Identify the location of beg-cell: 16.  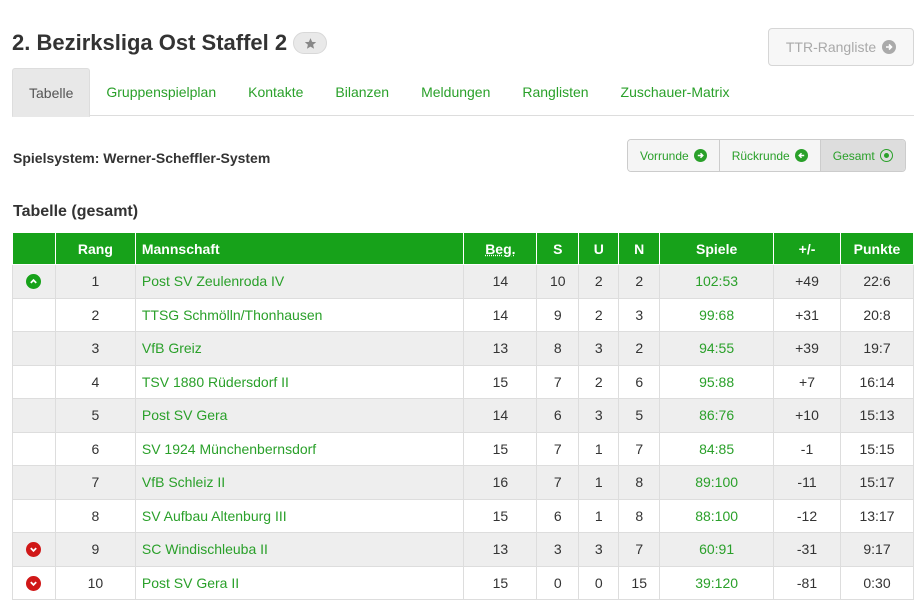
(500, 482).